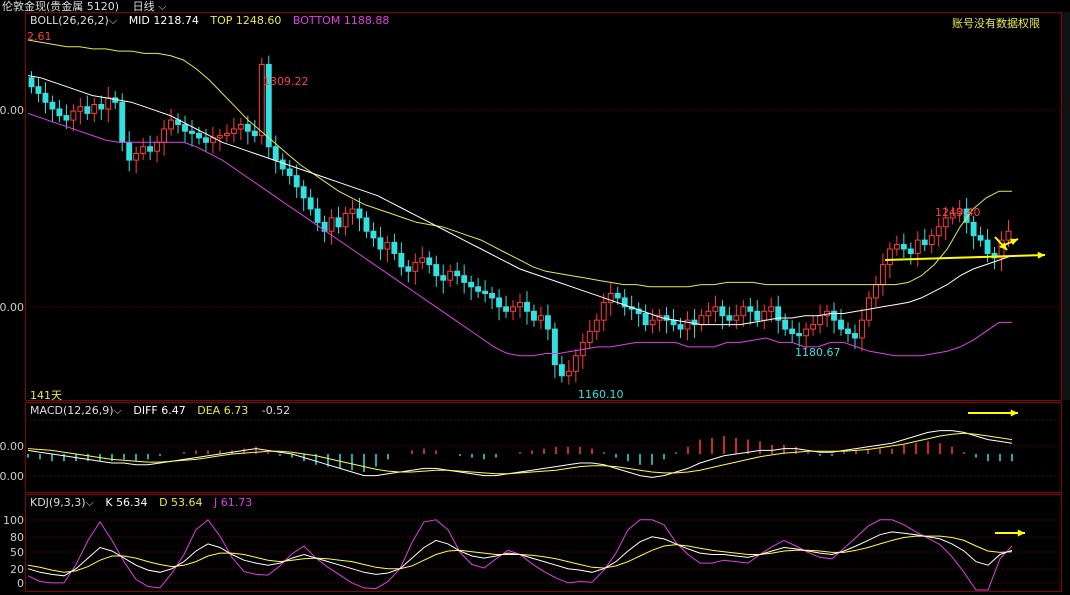 Image resolution: width=1070 pixels, height=595 pixels. I want to click on boll-mid-value: 1218.74, so click(176, 20).